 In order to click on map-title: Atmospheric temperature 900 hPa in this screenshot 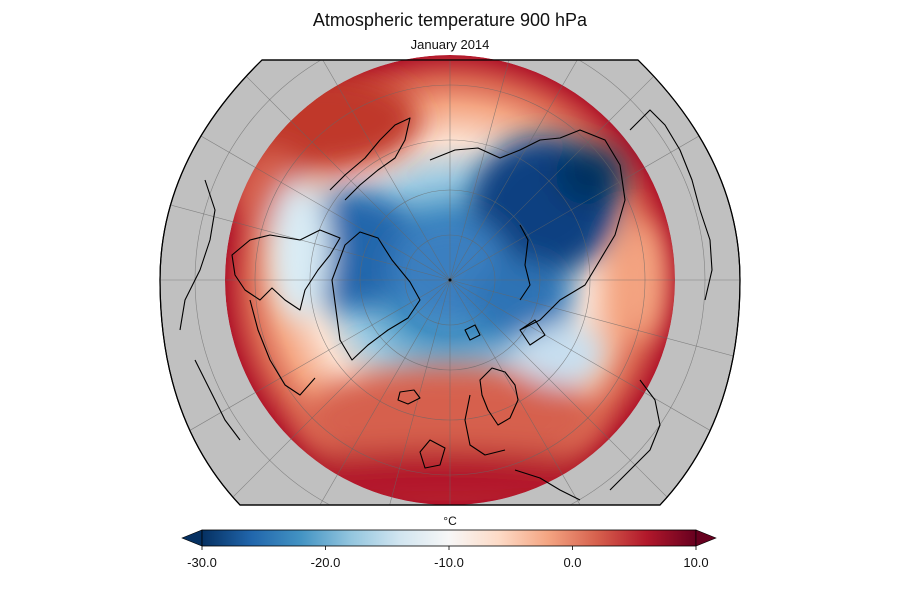, I will do `click(450, 20)`.